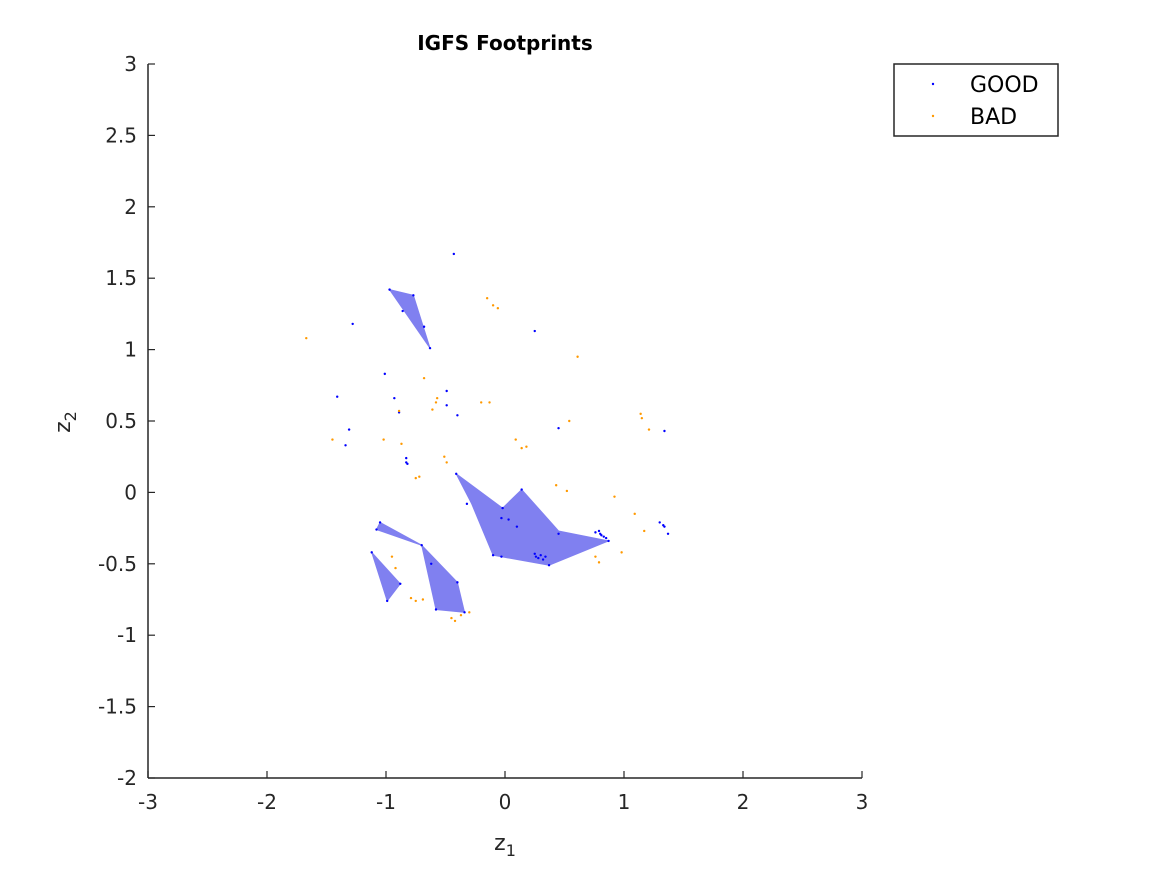  Describe the element at coordinates (505, 802) in the screenshot. I see `x-tick-label: 0` at that location.